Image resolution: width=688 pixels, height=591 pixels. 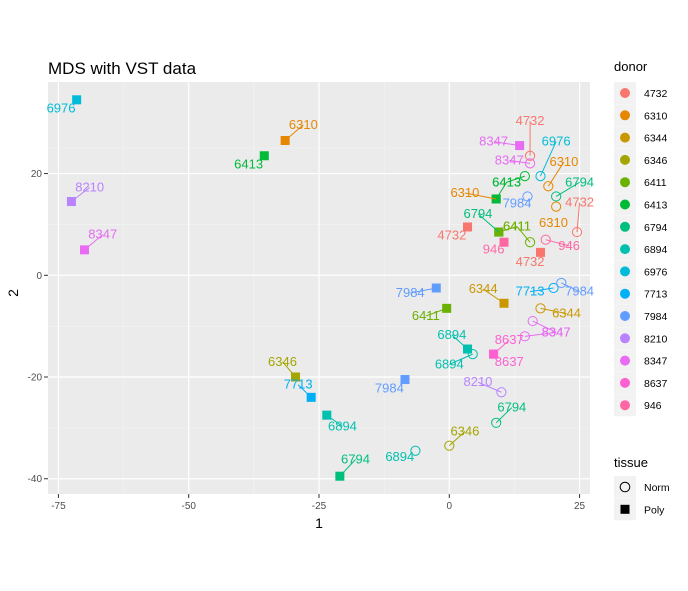 I want to click on tissue-legend: tissue Norm Poly, so click(x=642, y=488).